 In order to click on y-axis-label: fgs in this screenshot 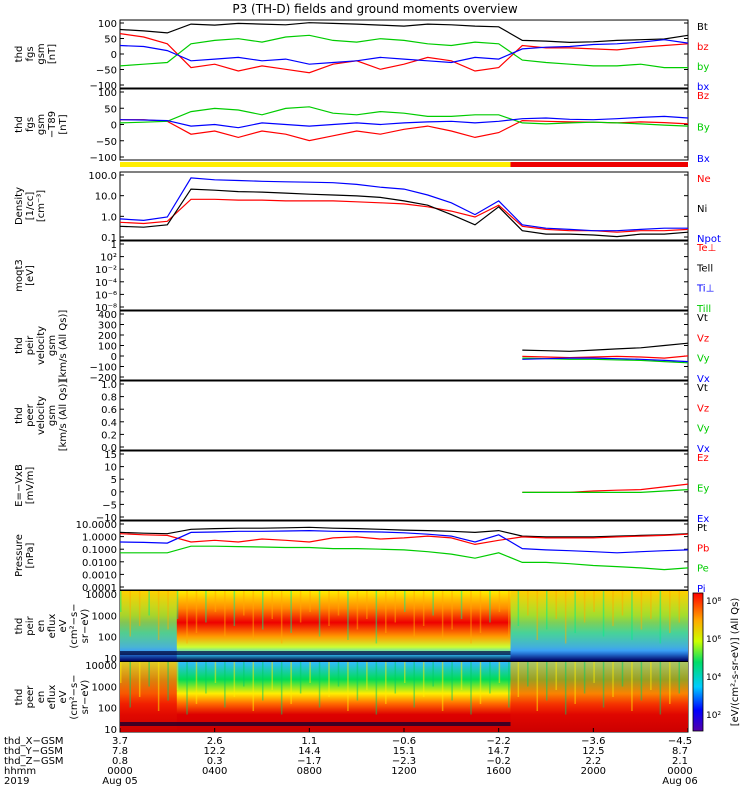, I will do `click(30, 53)`.